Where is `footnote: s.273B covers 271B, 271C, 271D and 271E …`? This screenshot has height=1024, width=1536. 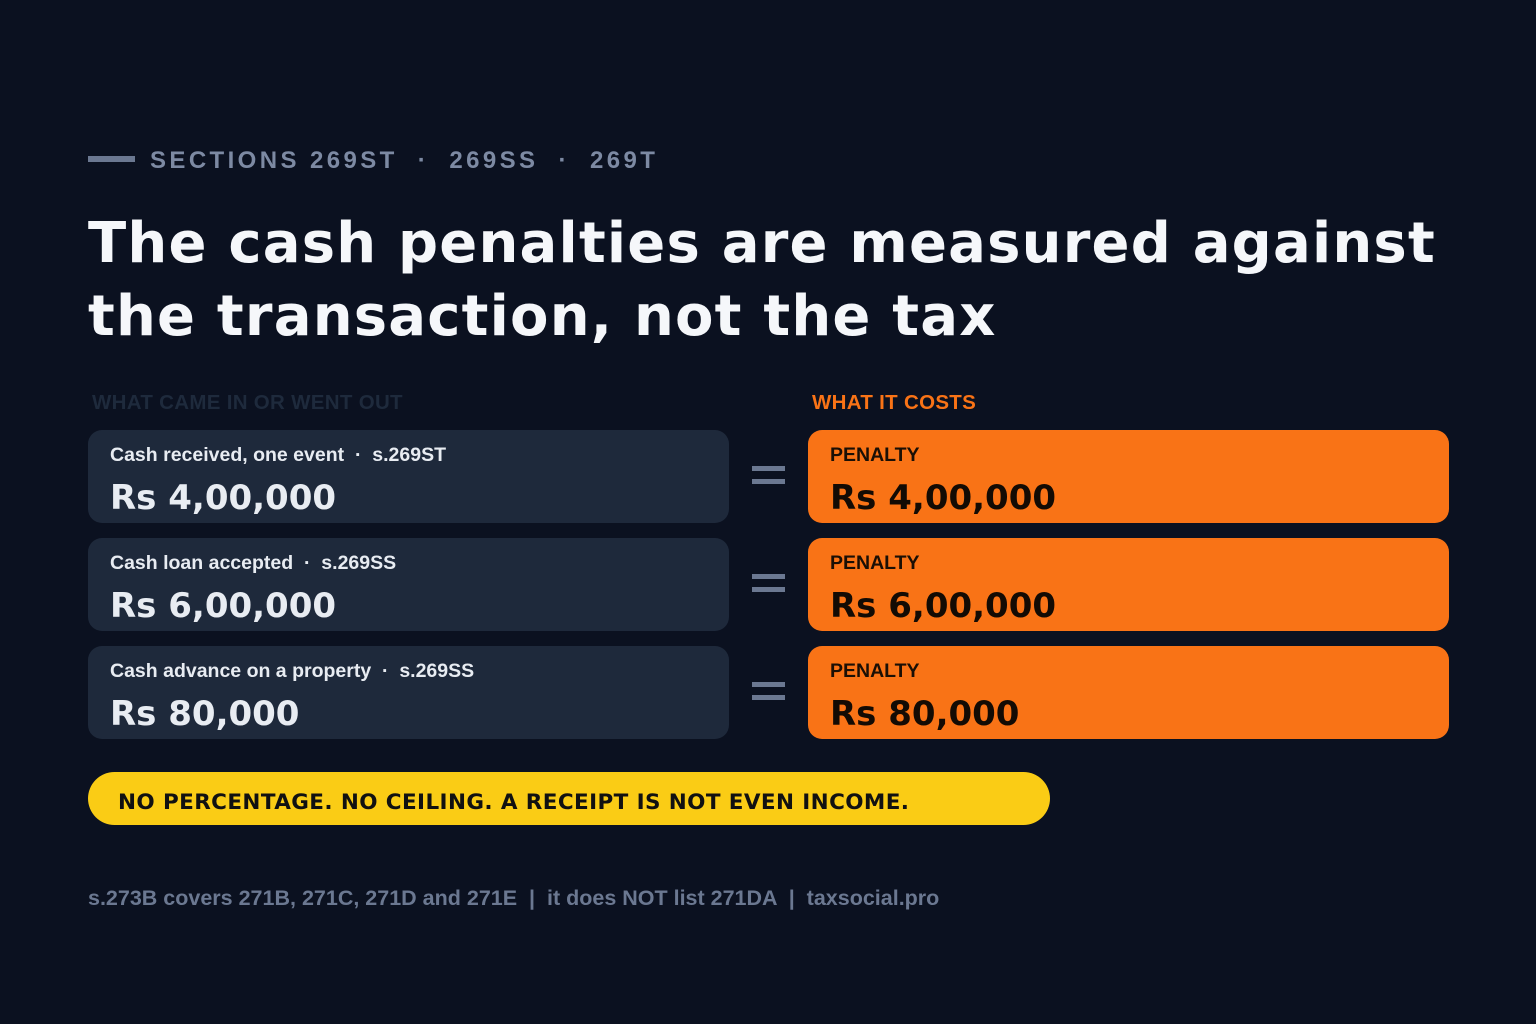
footnote: s.273B covers 271B, 271C, 271D and 271E … is located at coordinates (514, 898).